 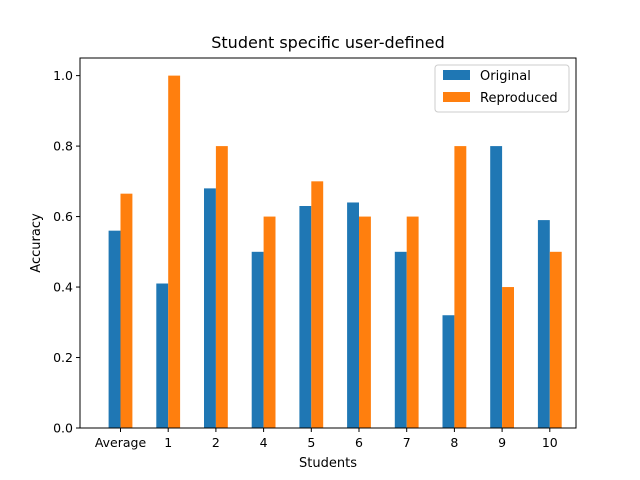 What do you see at coordinates (505, 76) in the screenshot?
I see `legend-label-original: Original` at bounding box center [505, 76].